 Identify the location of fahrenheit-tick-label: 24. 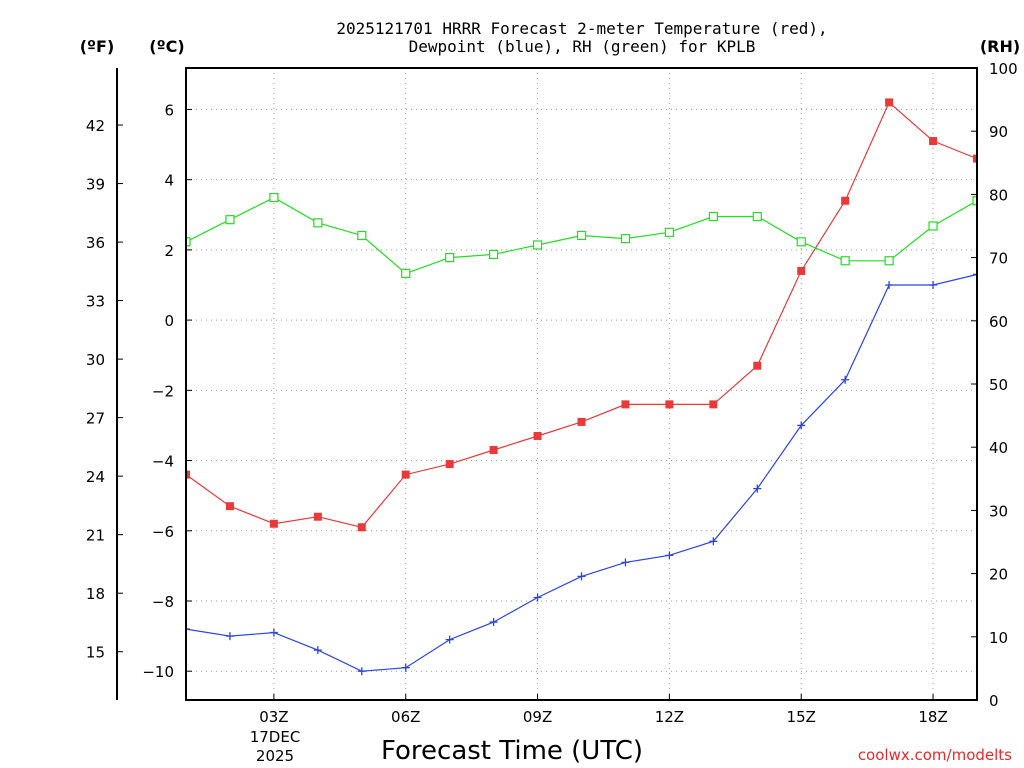
(95, 477).